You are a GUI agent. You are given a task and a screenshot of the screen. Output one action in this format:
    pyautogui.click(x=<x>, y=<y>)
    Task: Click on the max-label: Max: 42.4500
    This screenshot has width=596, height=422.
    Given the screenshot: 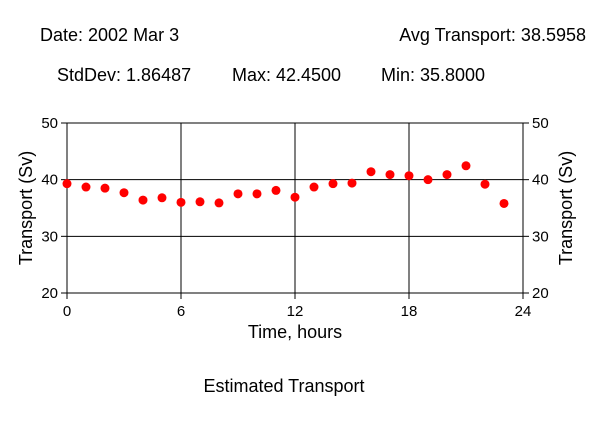 What is the action you would take?
    pyautogui.click(x=287, y=75)
    